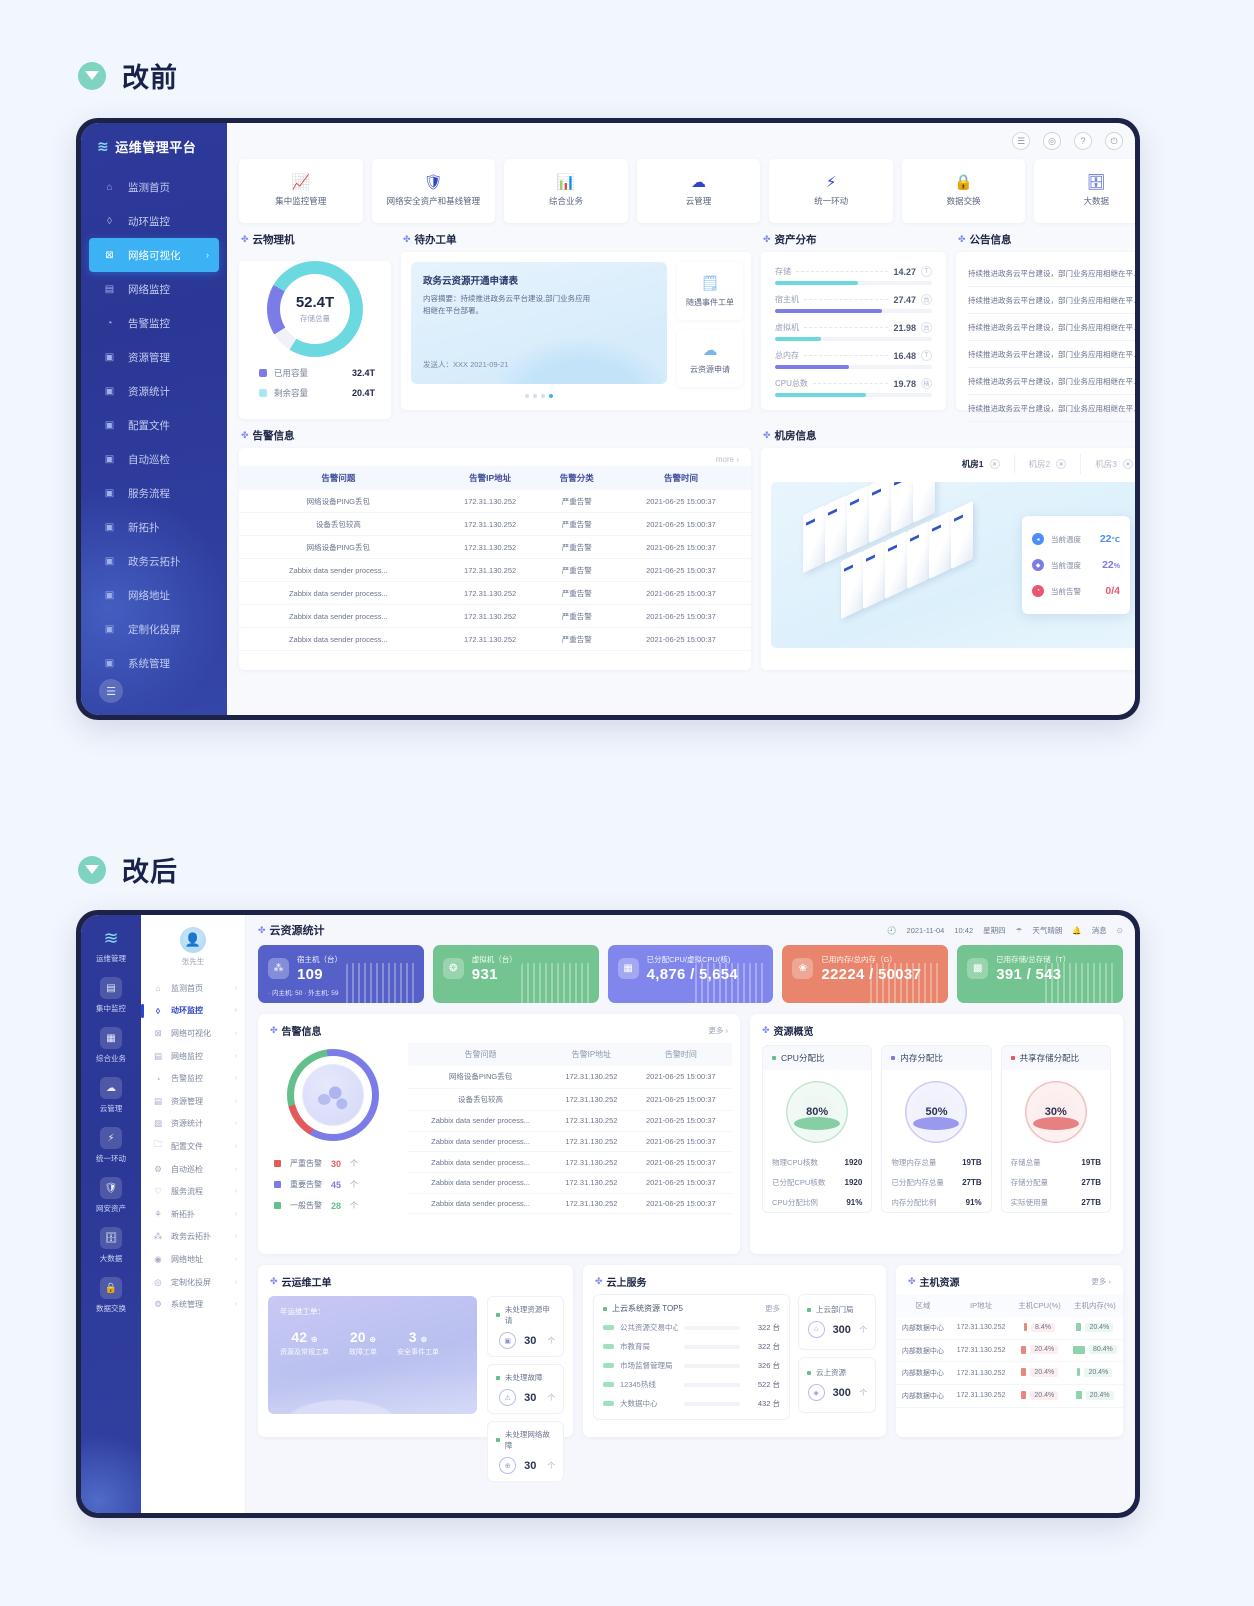 This screenshot has width=1254, height=1606. I want to click on rail-item-1: ▤ 集中监控, so click(111, 995).